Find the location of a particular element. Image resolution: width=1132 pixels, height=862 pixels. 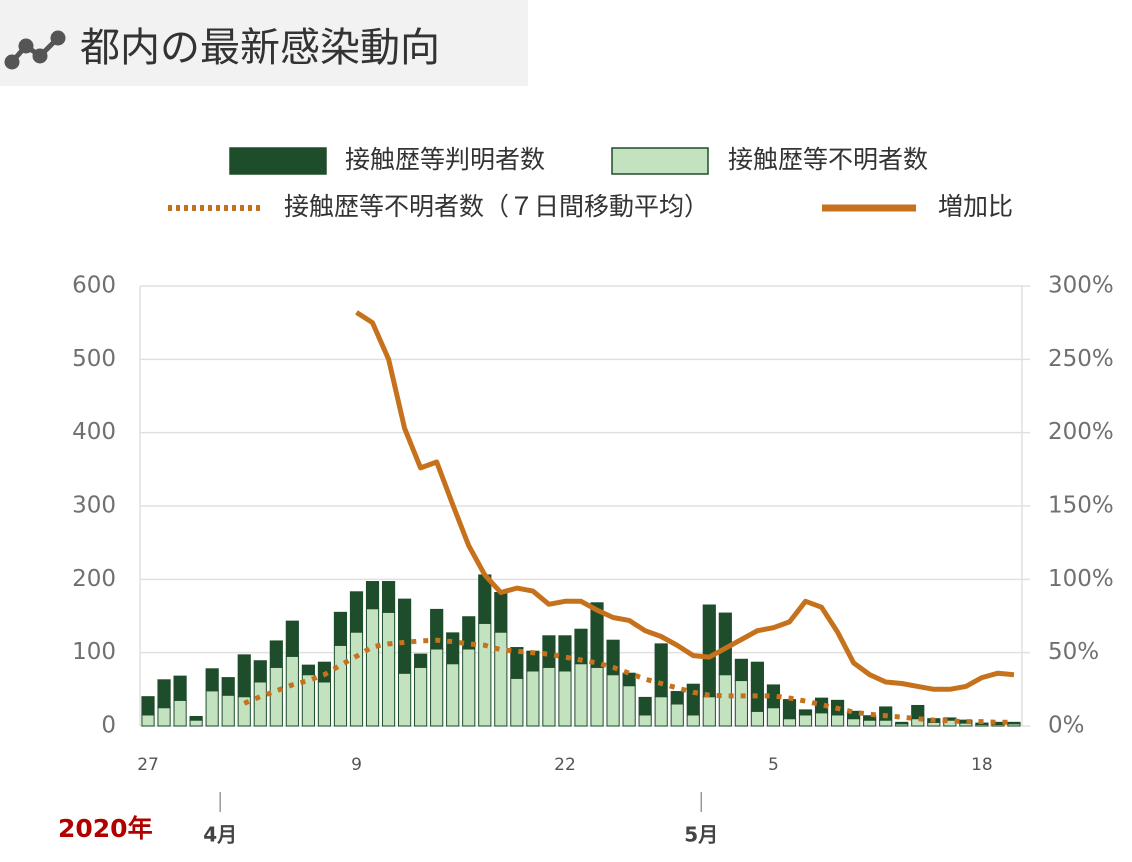

legend-label: 接触歴等判明者数 is located at coordinates (445, 159).